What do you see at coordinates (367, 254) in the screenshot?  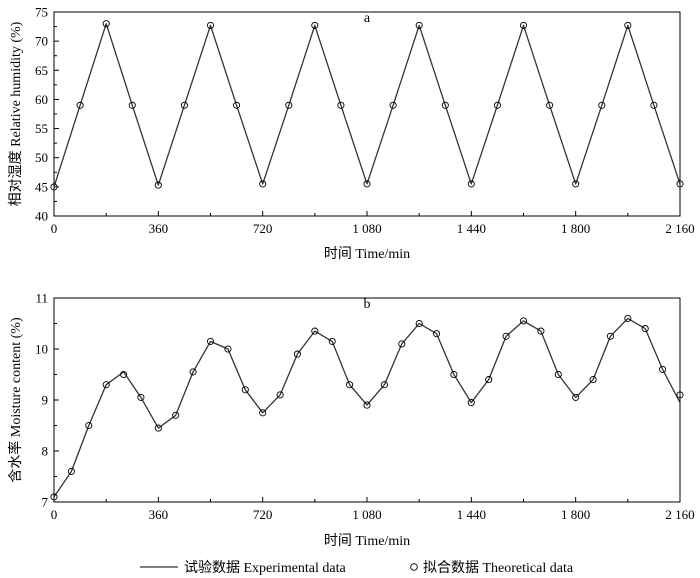 I see `x-axis-title-a: 时间 Time/min` at bounding box center [367, 254].